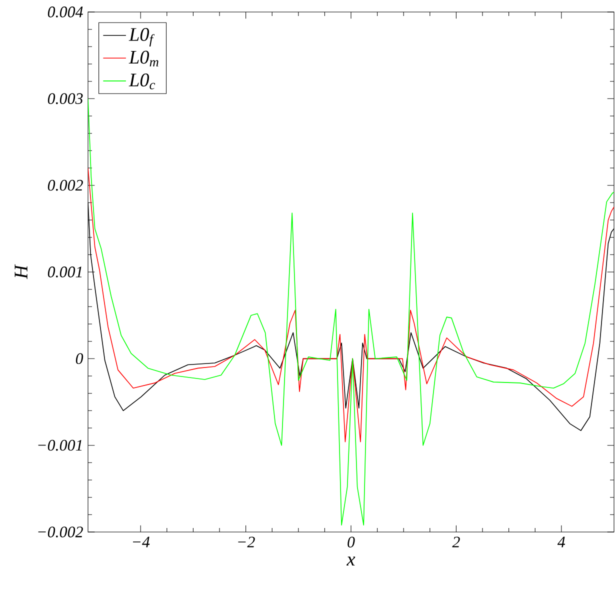  I want to click on x-tick-label: −2, so click(246, 542).